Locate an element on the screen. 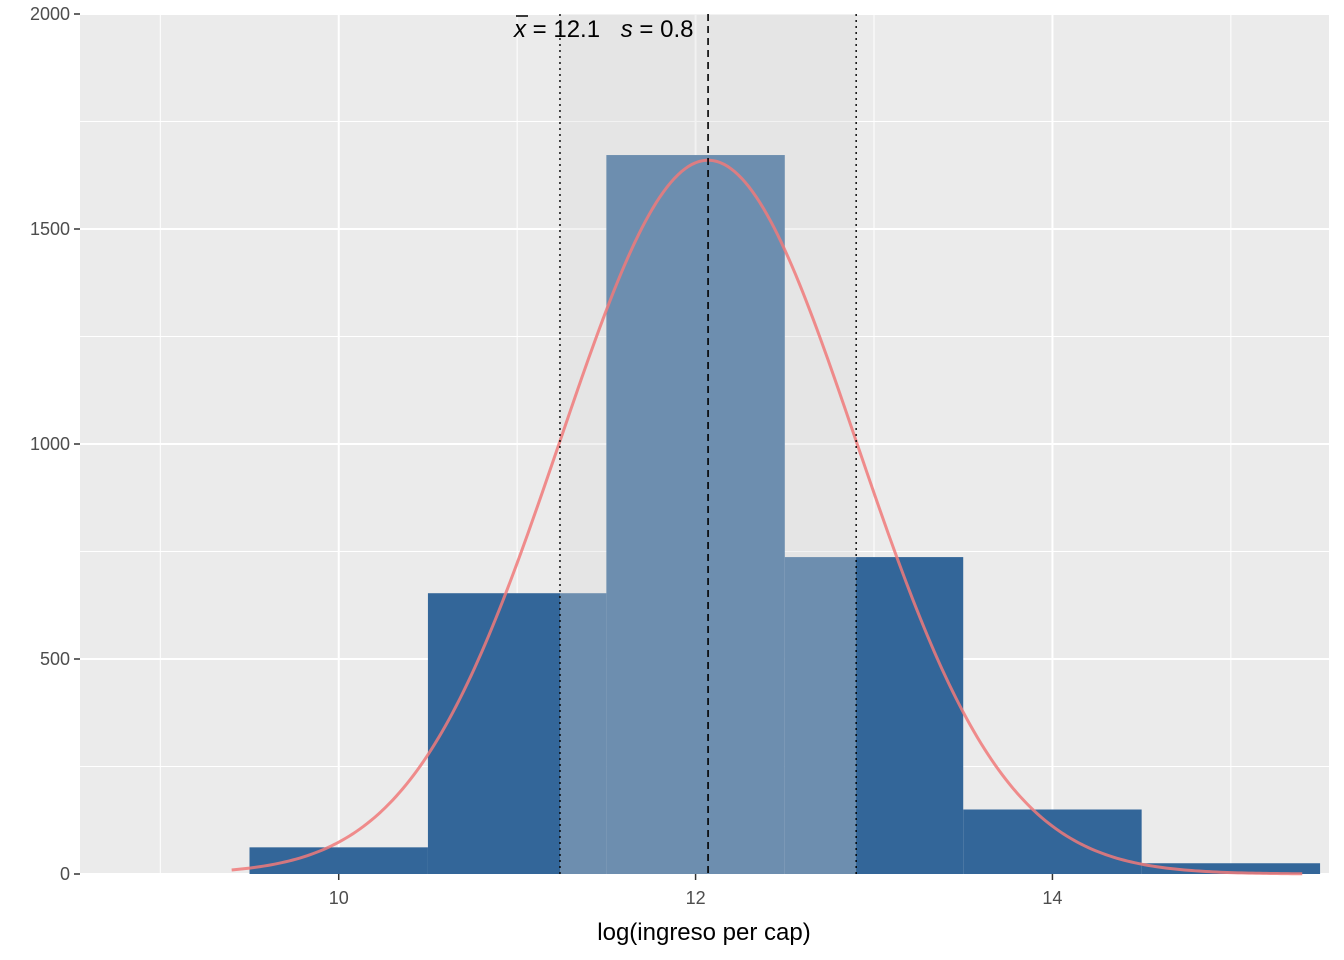  x-tick-label: 14 is located at coordinates (1052, 898).